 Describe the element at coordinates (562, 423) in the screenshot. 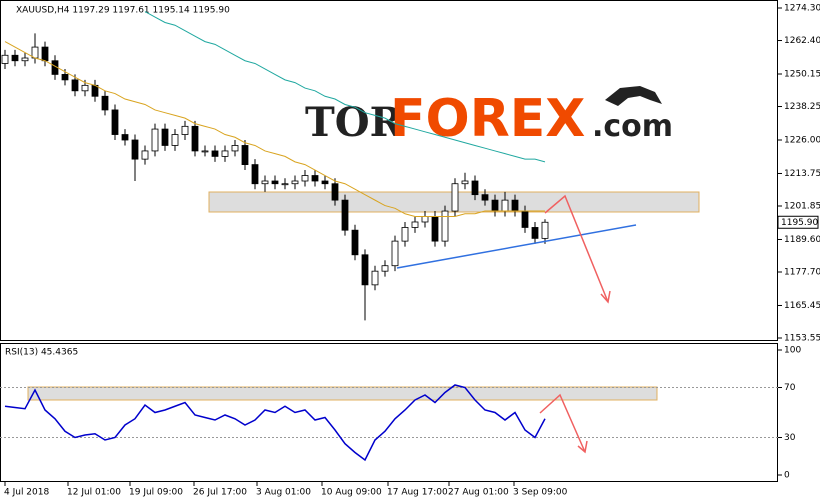

I see `rsi-forecast-arrow` at that location.